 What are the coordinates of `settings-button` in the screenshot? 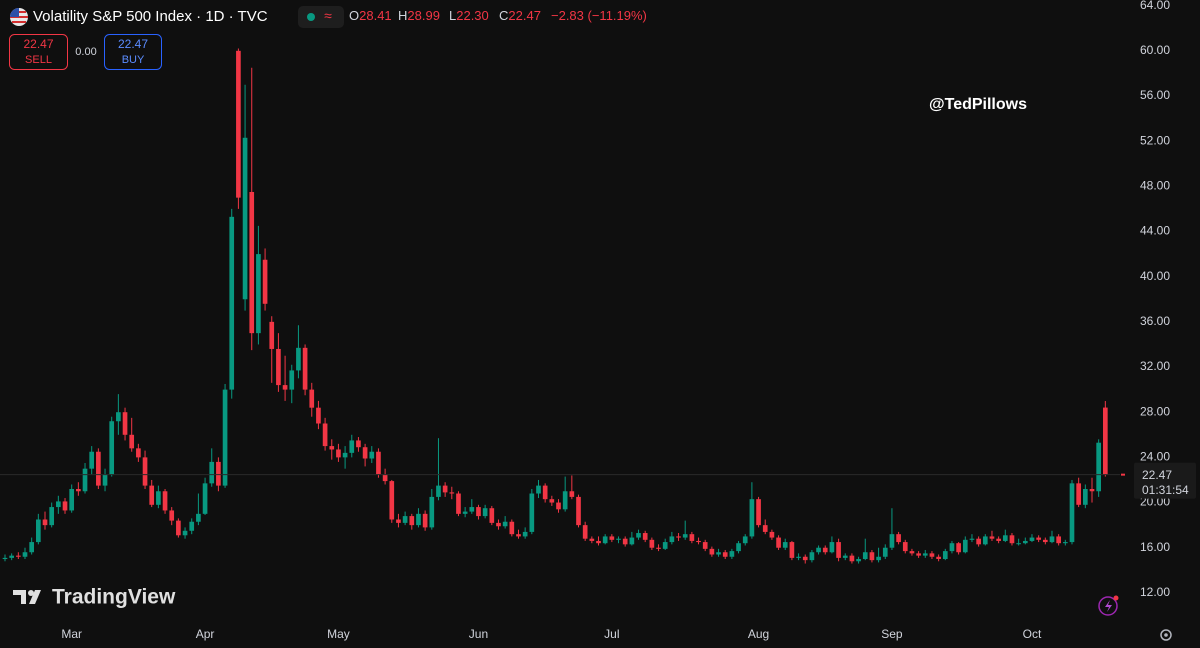 It's located at (1166, 635).